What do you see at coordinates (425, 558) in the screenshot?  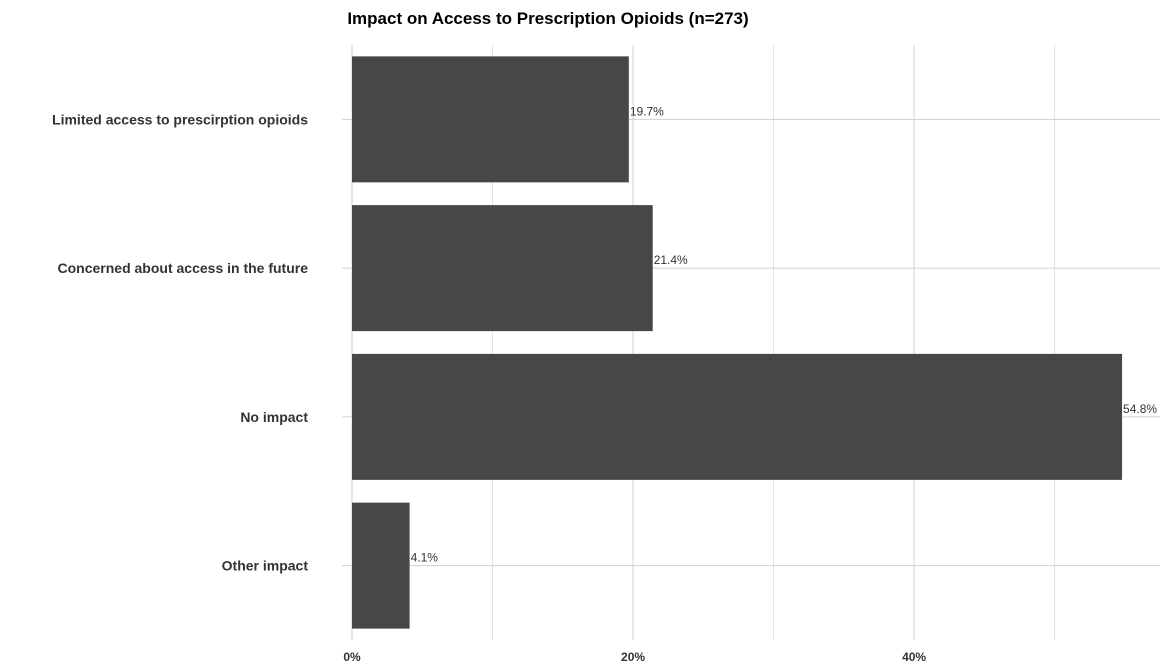 I see `bar-value-label: 4.1%` at bounding box center [425, 558].